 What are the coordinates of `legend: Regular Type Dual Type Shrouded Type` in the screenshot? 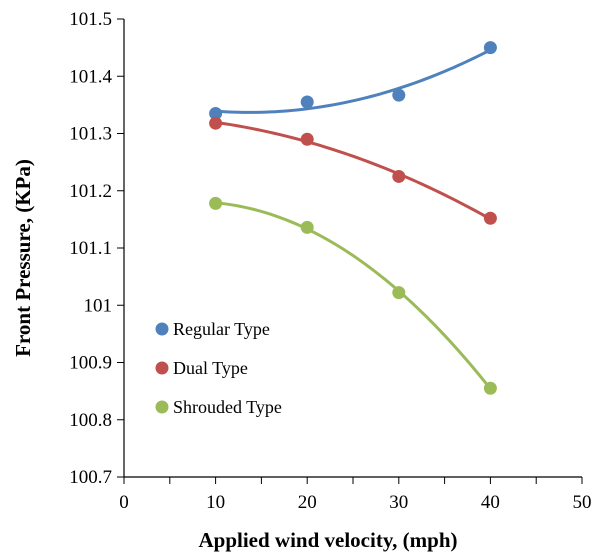 It's located at (218, 368).